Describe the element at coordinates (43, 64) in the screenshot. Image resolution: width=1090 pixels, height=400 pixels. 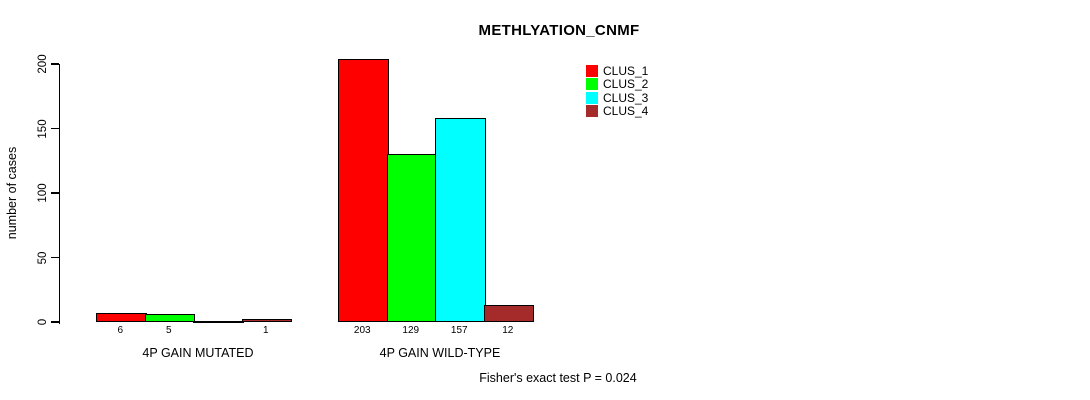
I see `y-axis-tick-label: 200` at that location.